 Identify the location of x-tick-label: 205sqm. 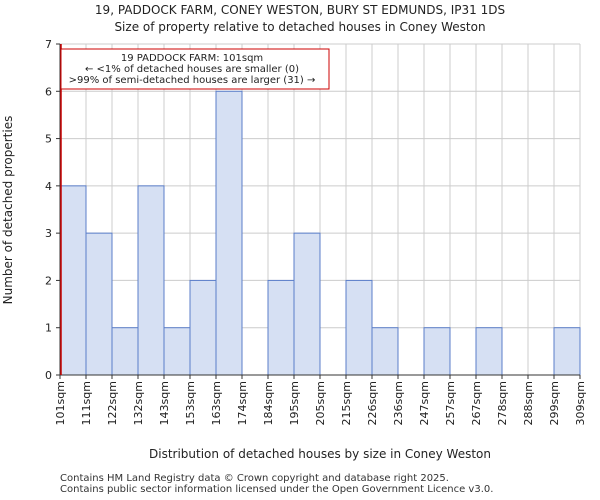
(320, 403).